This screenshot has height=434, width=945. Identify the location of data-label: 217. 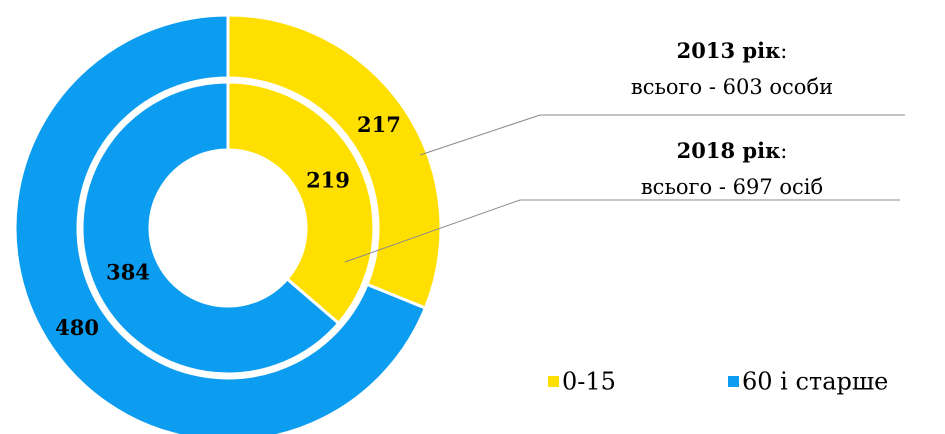
(379, 124).